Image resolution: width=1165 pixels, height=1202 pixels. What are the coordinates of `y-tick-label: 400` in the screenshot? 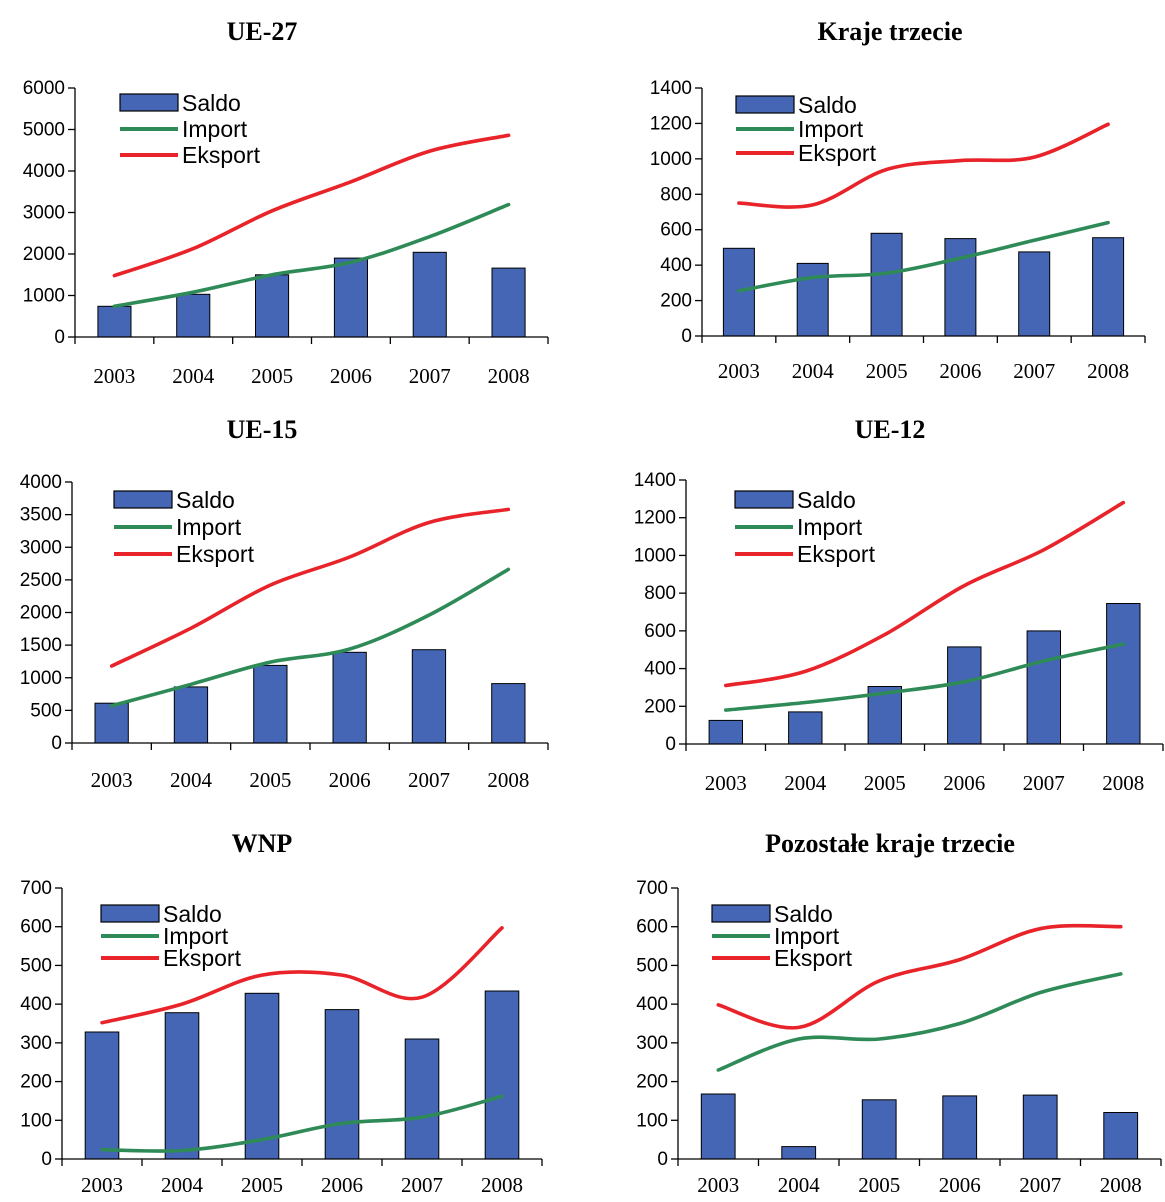 It's located at (652, 1004).